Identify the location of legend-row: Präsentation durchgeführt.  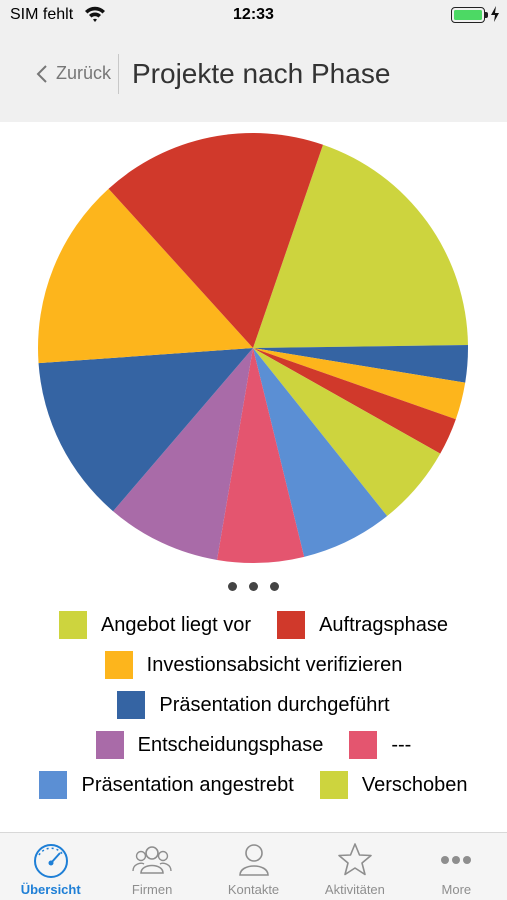
(253, 705).